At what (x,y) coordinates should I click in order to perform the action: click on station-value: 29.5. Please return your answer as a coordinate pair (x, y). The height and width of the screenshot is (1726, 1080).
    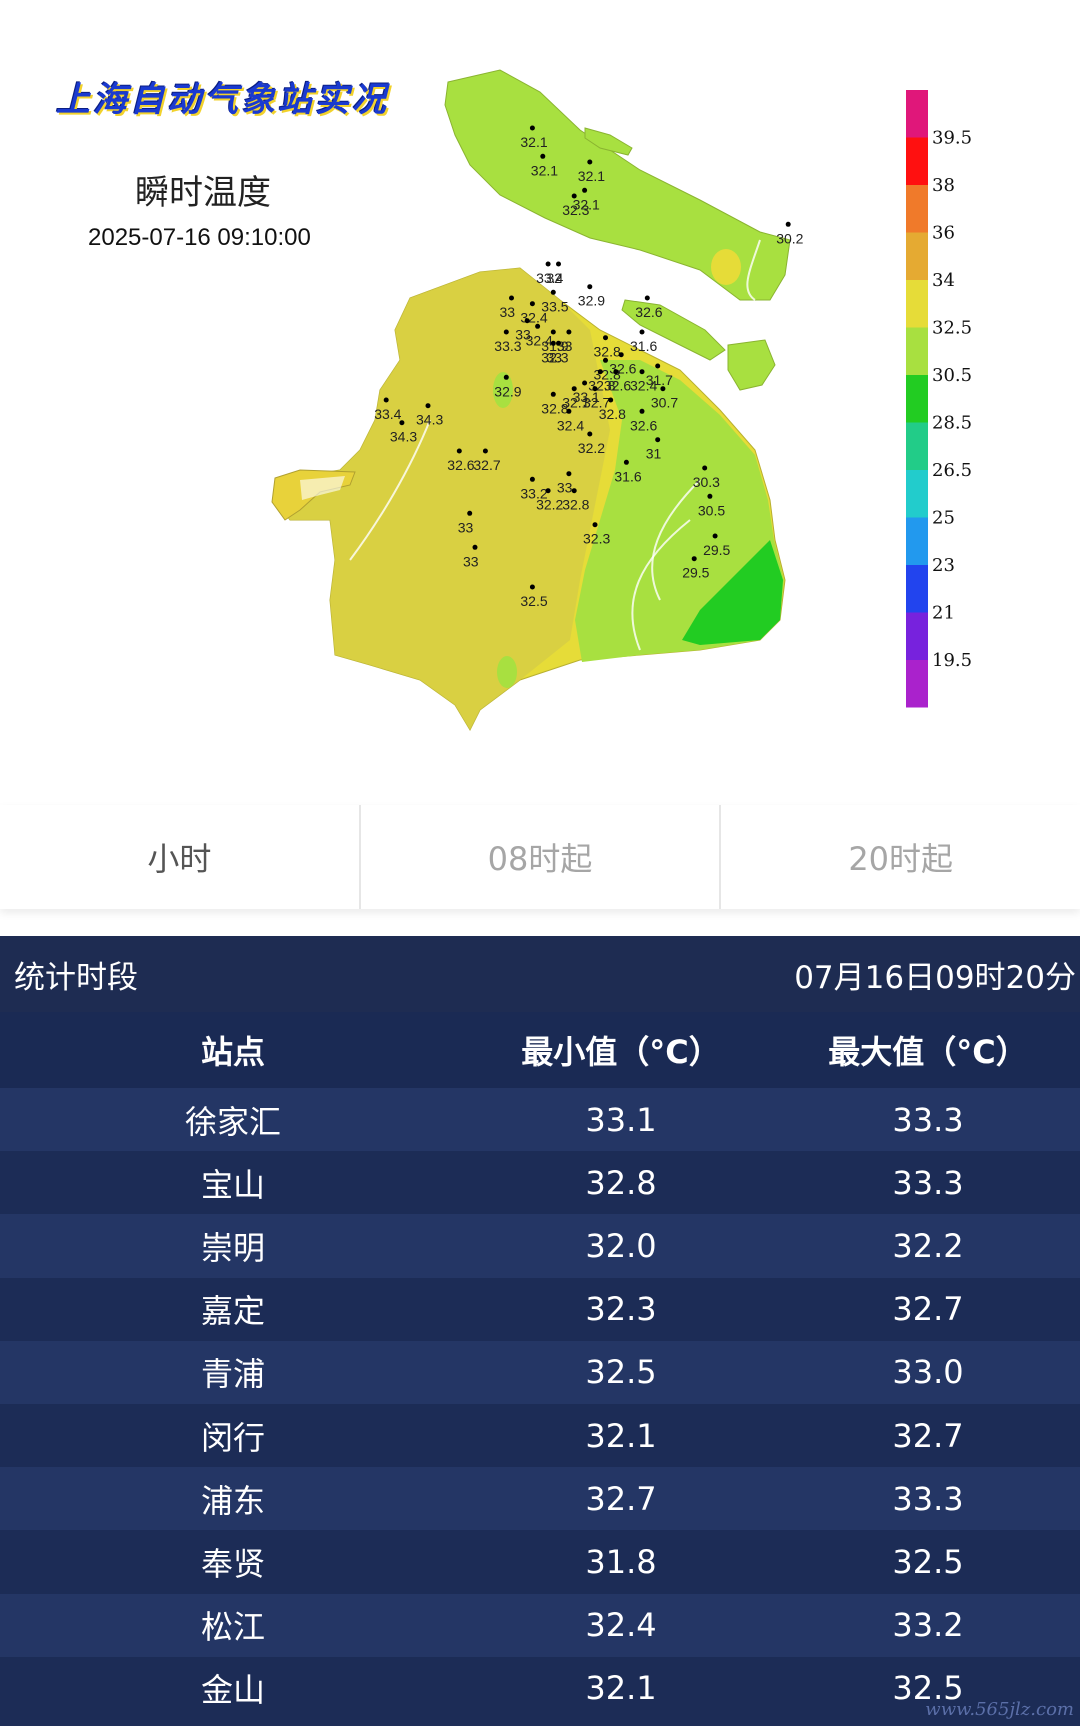
    Looking at the image, I should click on (716, 550).